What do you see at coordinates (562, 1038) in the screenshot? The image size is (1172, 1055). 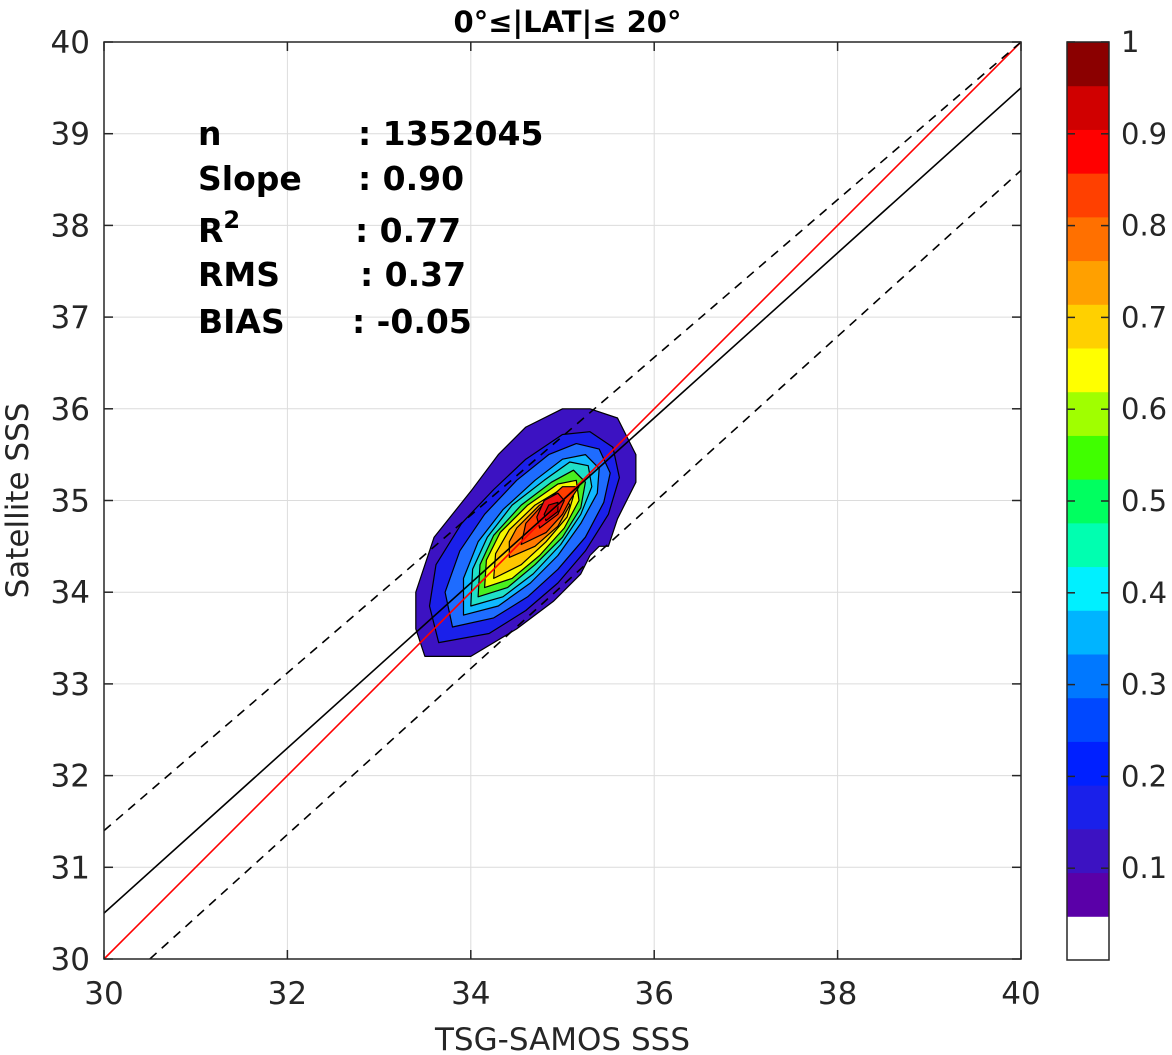 I see `x-axis-label: TSG-SAMOS SSS` at bounding box center [562, 1038].